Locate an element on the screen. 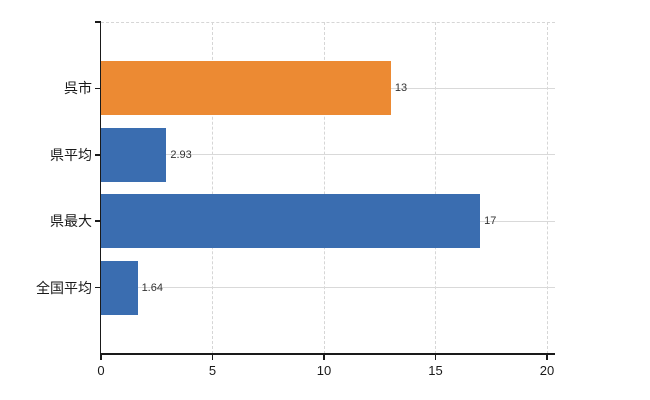 The width and height of the screenshot is (650, 400). value-label: 1.64 is located at coordinates (152, 287).